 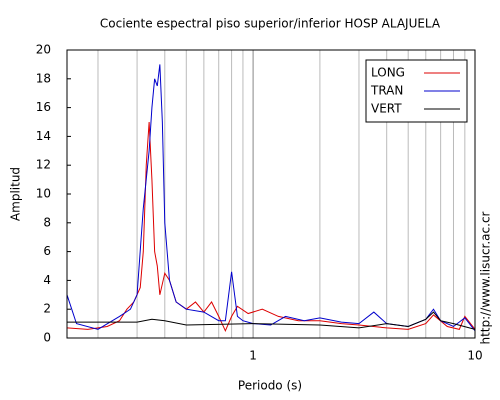 What do you see at coordinates (16, 194) in the screenshot?
I see `y-axis-label: Amplitud` at bounding box center [16, 194].